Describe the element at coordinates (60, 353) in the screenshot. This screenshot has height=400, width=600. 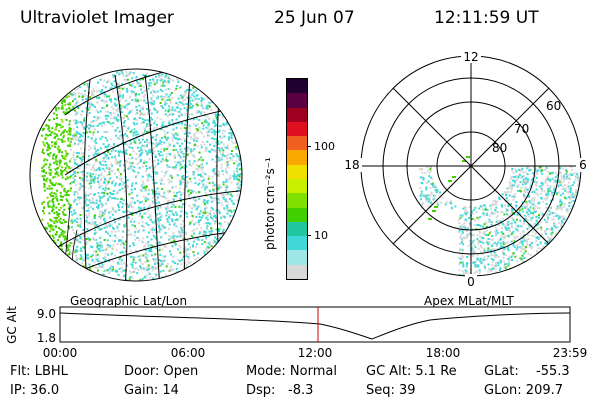
I see `xtick-0000: 00:00` at that location.